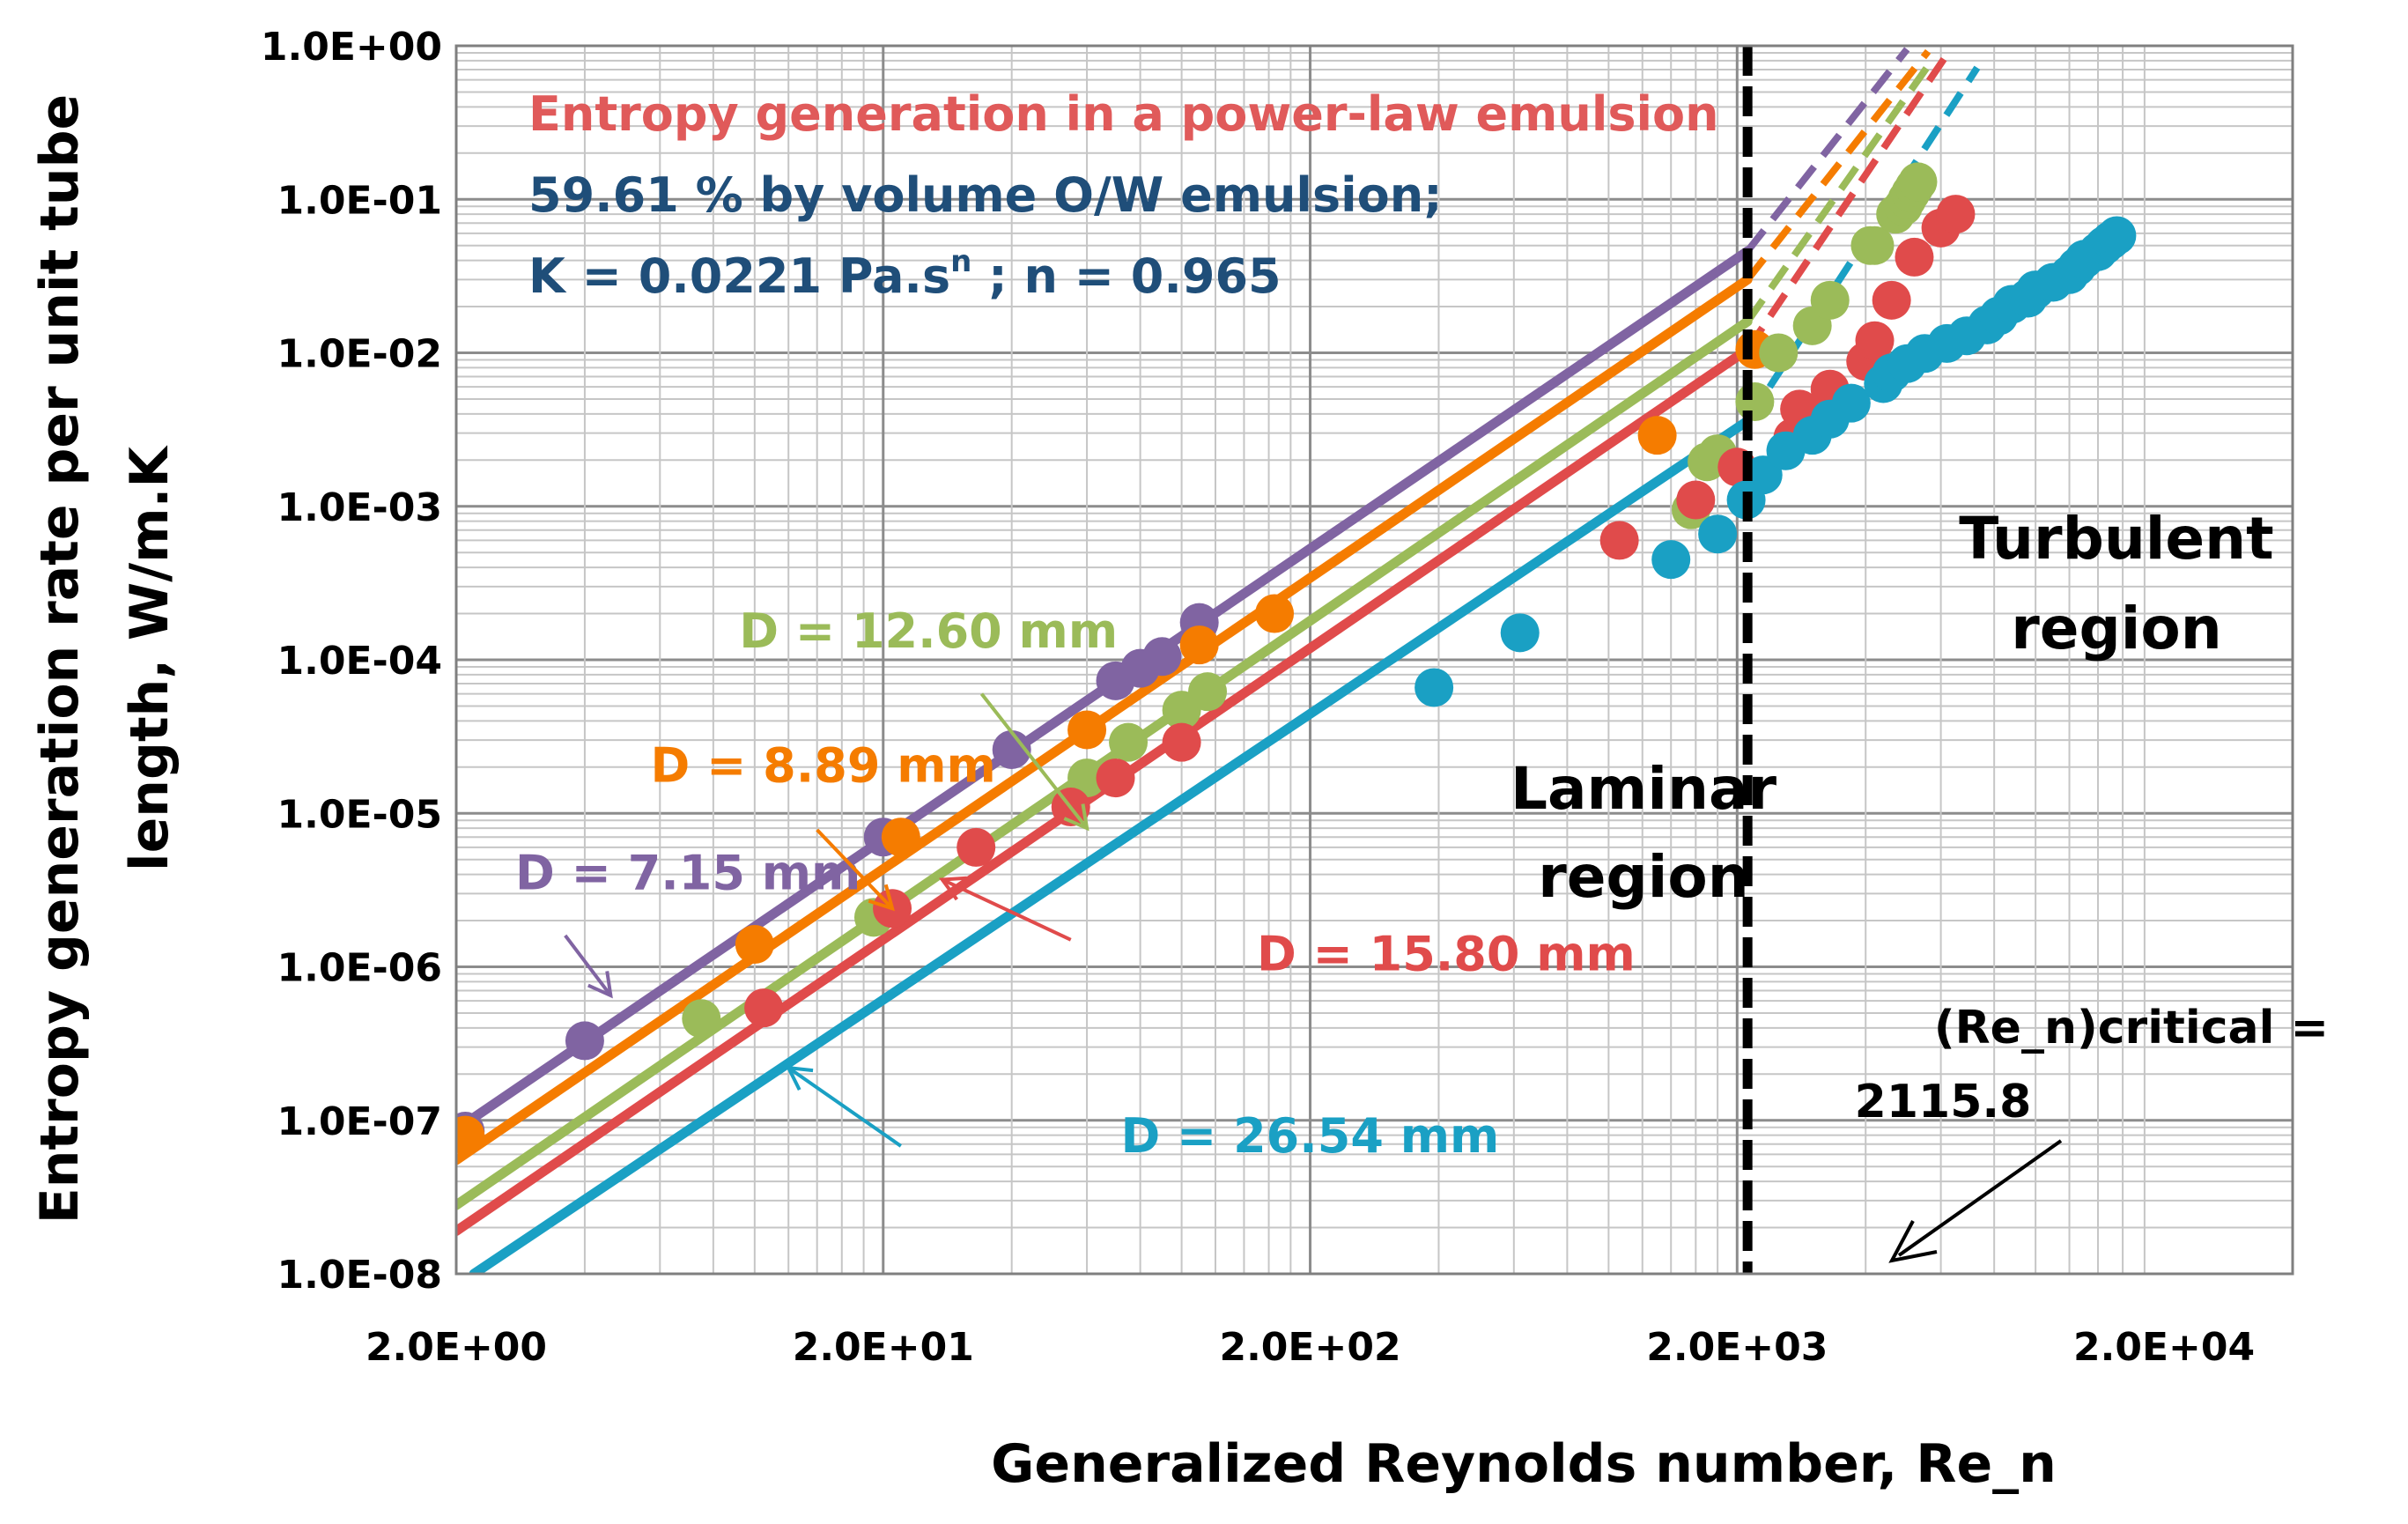  Describe the element at coordinates (985, 195) in the screenshot. I see `title-line-2: 59.61 % by volume O/W emulsion;` at that location.